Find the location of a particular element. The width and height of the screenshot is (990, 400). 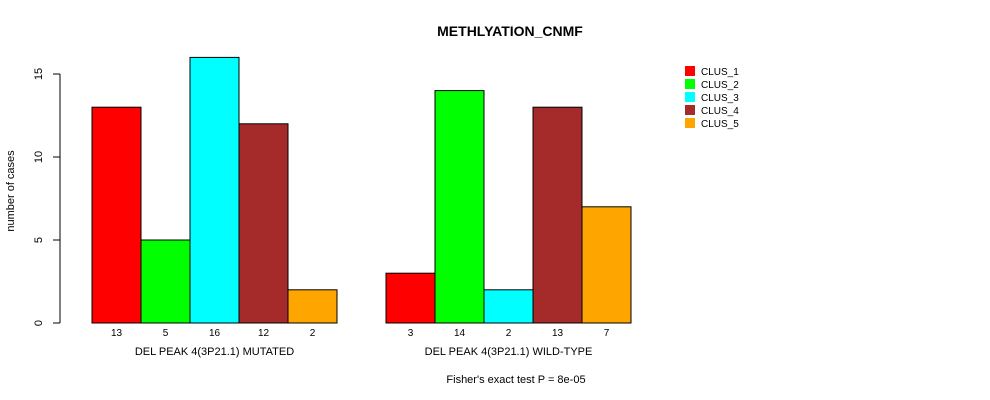

legend-label: CLUS_4 is located at coordinates (720, 111).